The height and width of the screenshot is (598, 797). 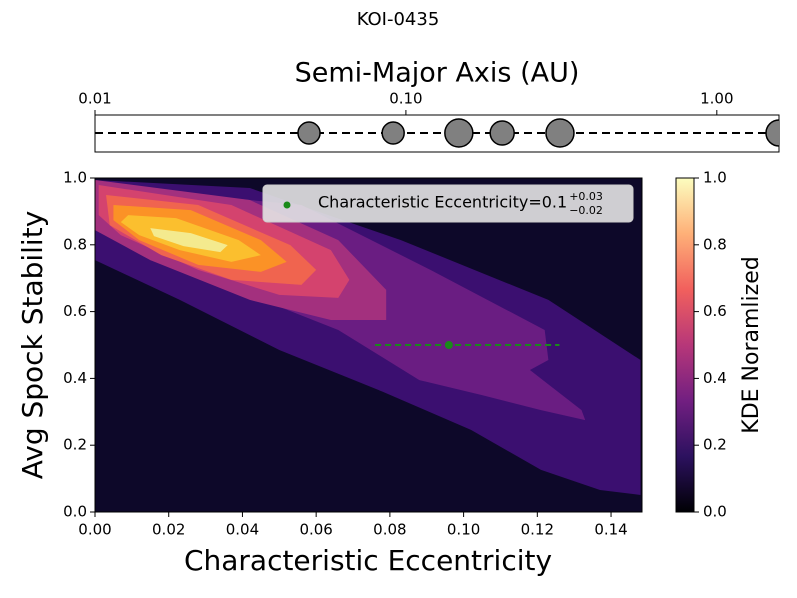 What do you see at coordinates (716, 99) in the screenshot?
I see `x-tick-label: 1.00` at bounding box center [716, 99].